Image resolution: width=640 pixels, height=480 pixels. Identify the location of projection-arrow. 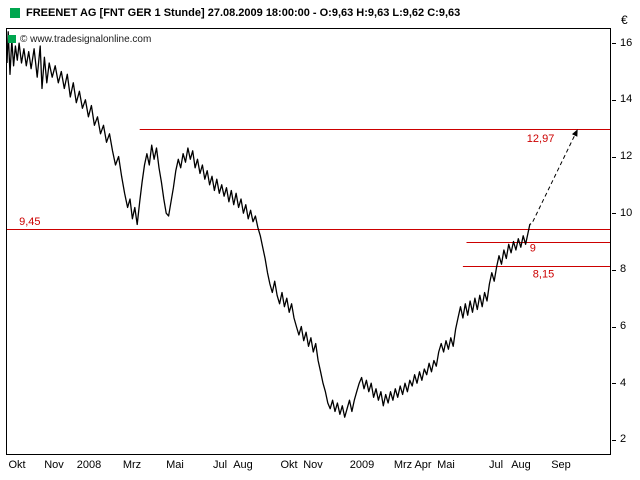
(555, 175).